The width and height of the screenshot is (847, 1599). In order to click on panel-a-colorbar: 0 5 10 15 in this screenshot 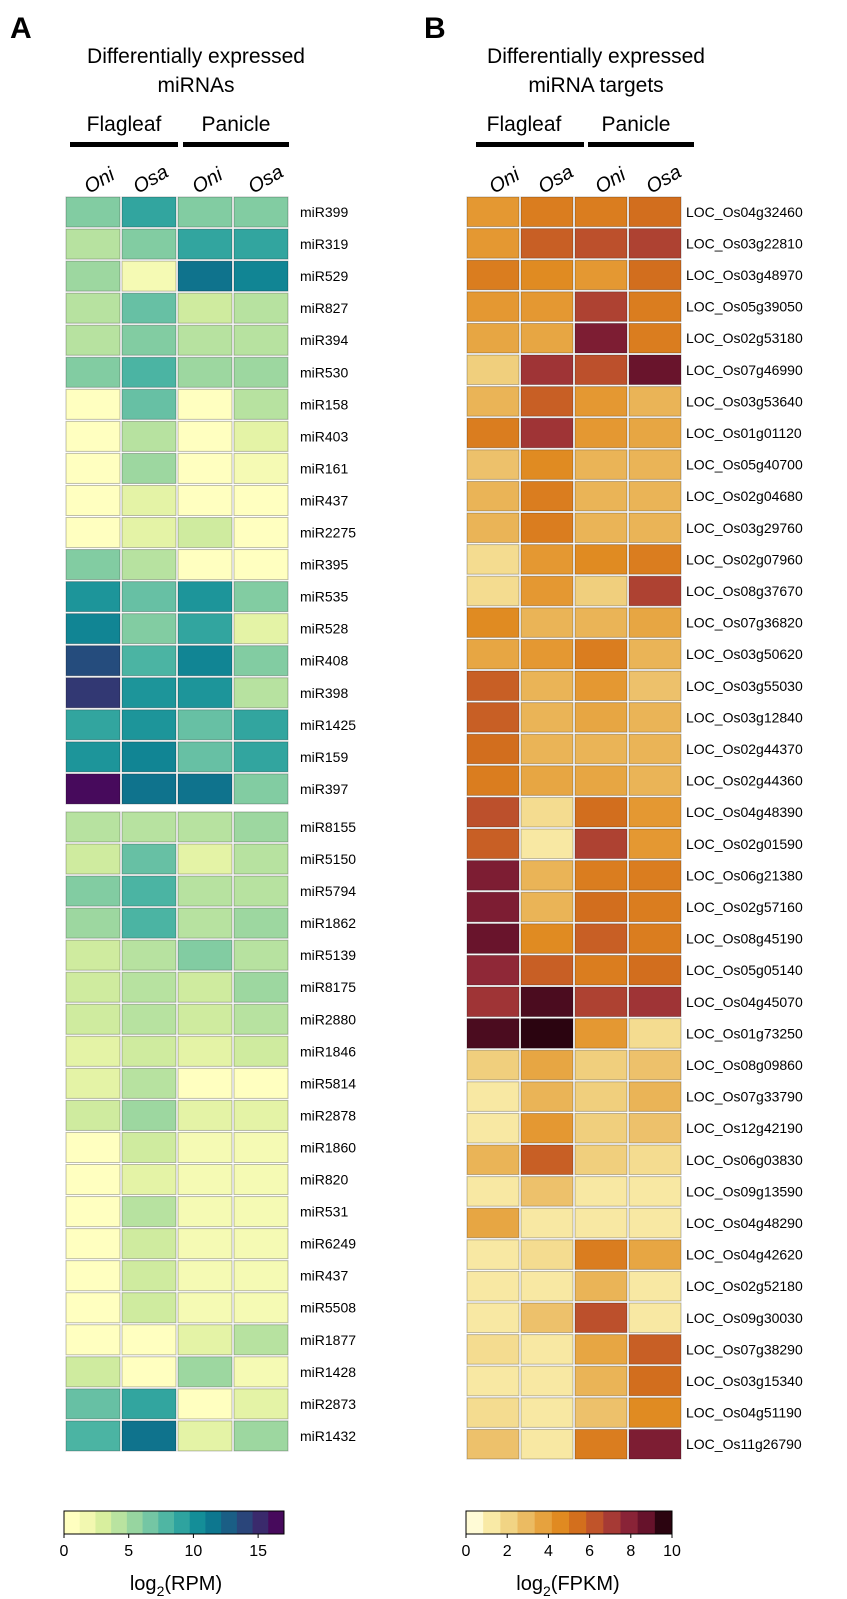, I will do `click(172, 1535)`.